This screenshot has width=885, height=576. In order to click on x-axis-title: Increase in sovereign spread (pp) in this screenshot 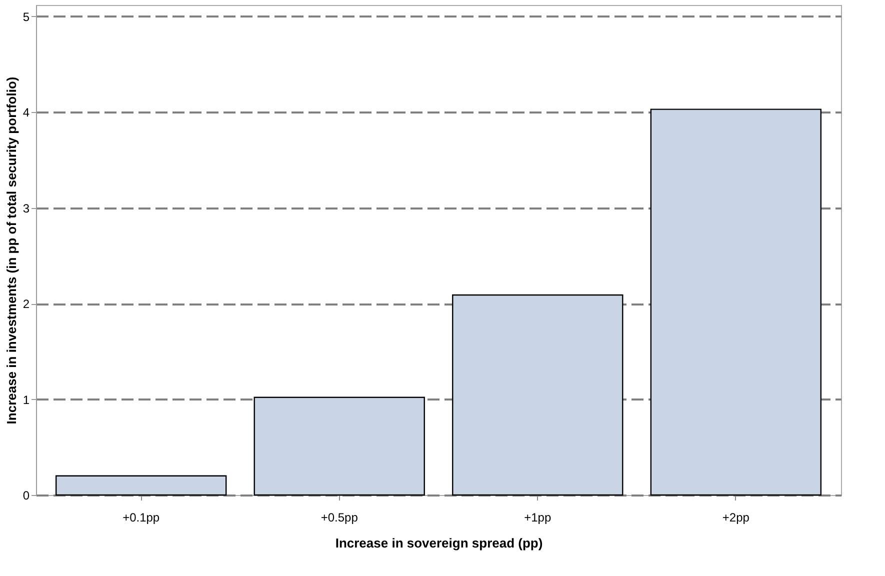, I will do `click(439, 543)`.